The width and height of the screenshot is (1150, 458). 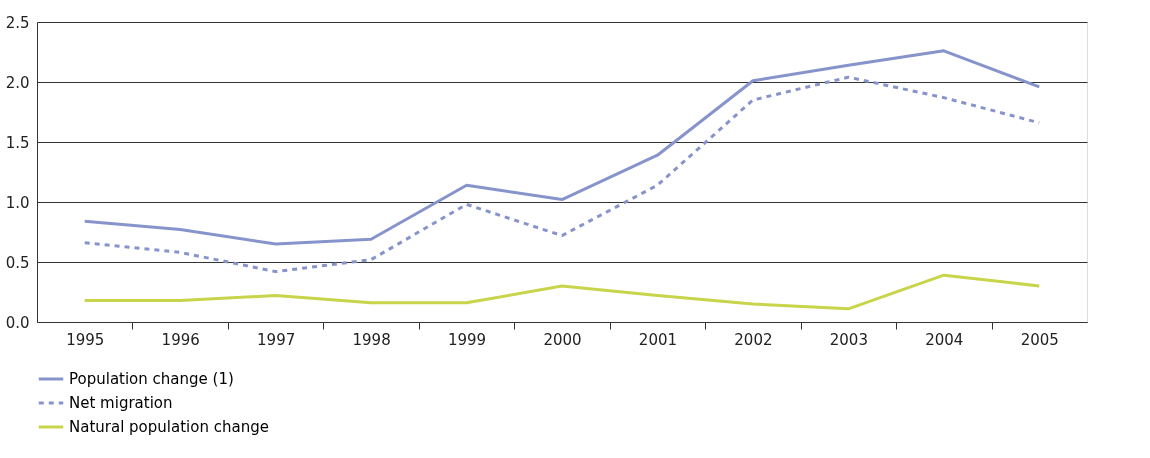 I want to click on x-tick-label: 2004, so click(x=944, y=339).